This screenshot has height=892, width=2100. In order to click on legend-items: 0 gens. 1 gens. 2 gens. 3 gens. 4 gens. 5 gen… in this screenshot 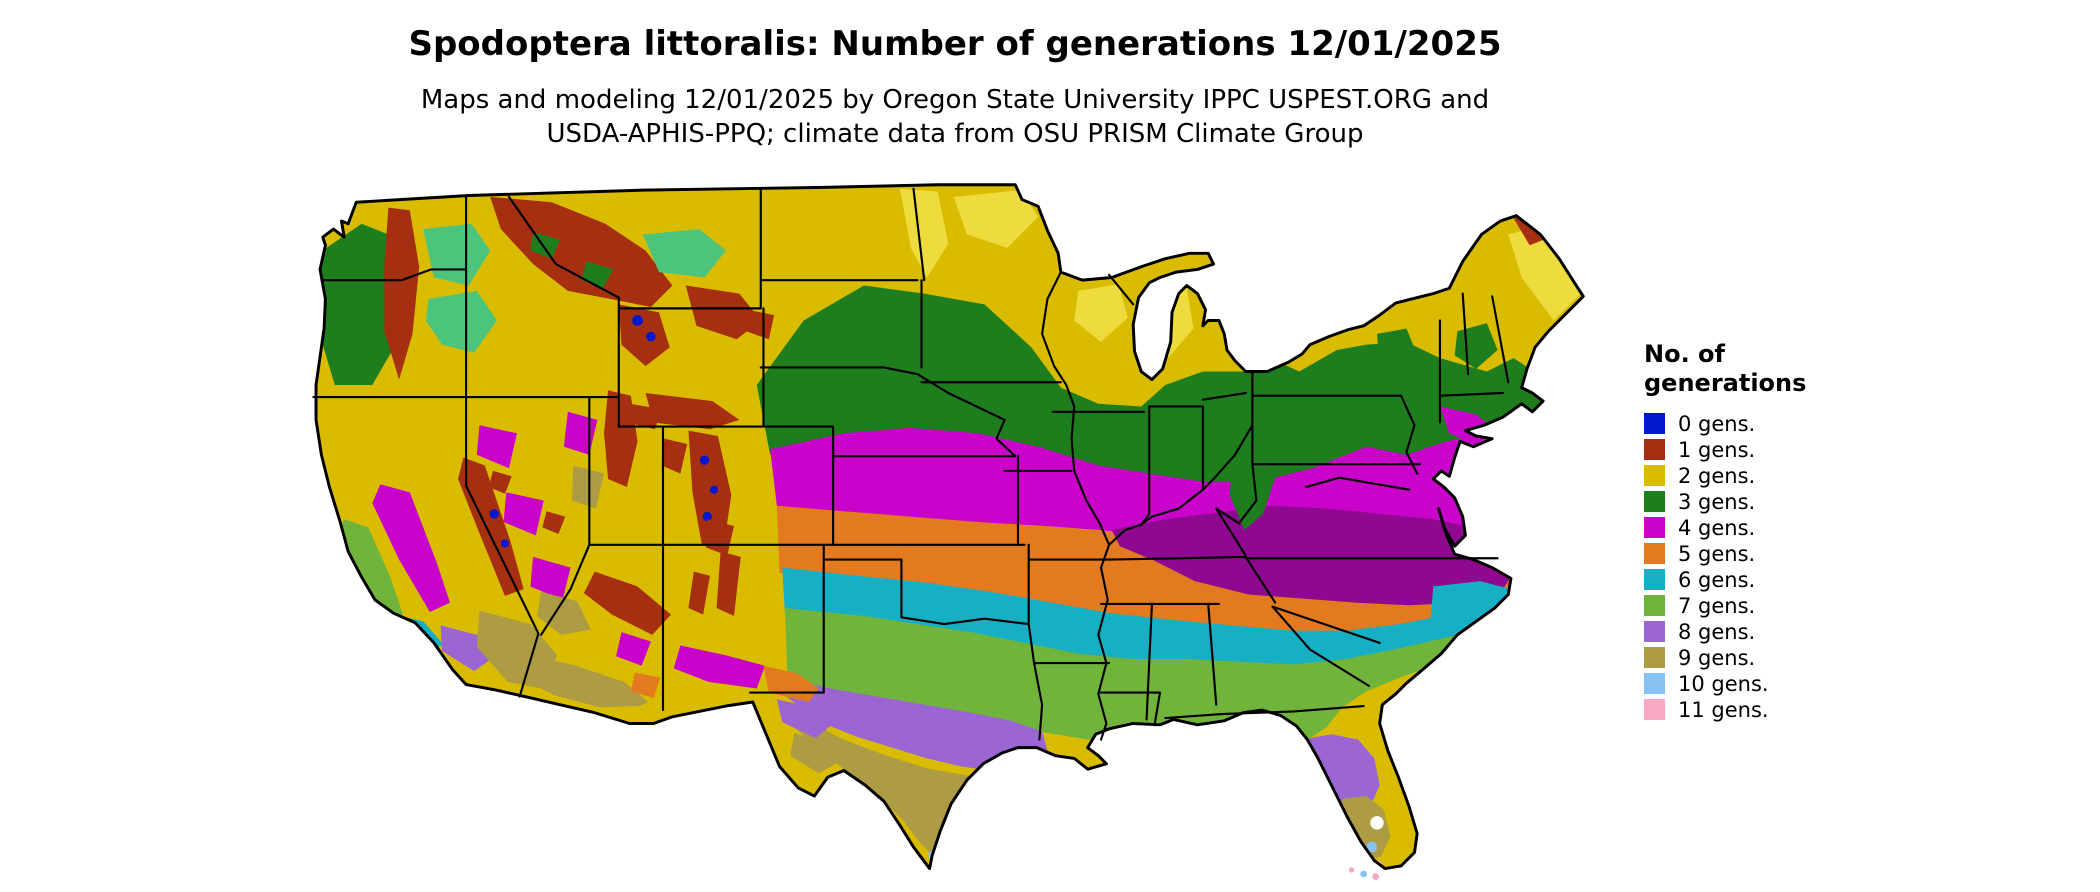, I will do `click(1764, 567)`.